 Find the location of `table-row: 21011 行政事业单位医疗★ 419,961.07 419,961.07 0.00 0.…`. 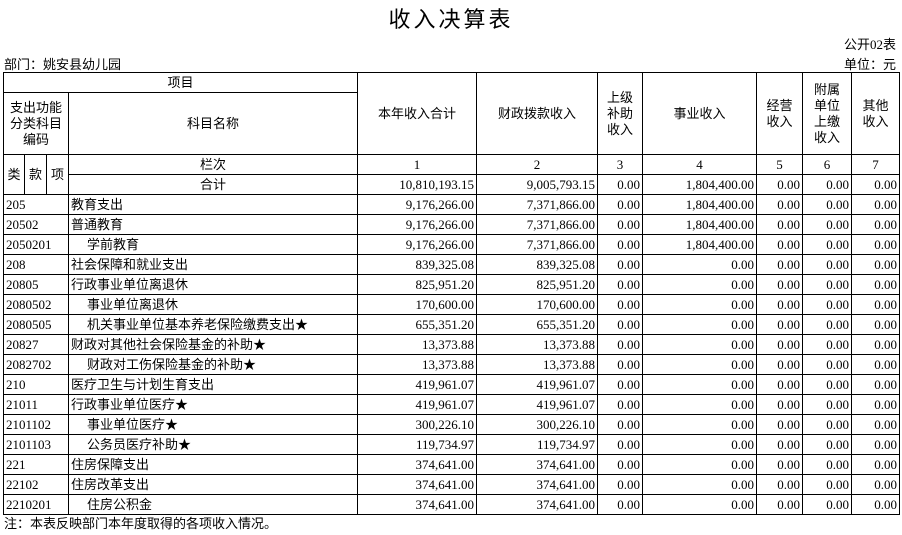

table-row: 21011 行政事业单位医疗★ 419,961.07 419,961.07 0.00 0.… is located at coordinates (452, 404).